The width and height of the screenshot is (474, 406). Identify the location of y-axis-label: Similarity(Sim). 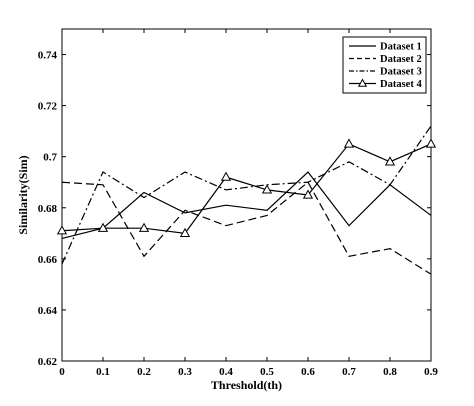
(23, 194).